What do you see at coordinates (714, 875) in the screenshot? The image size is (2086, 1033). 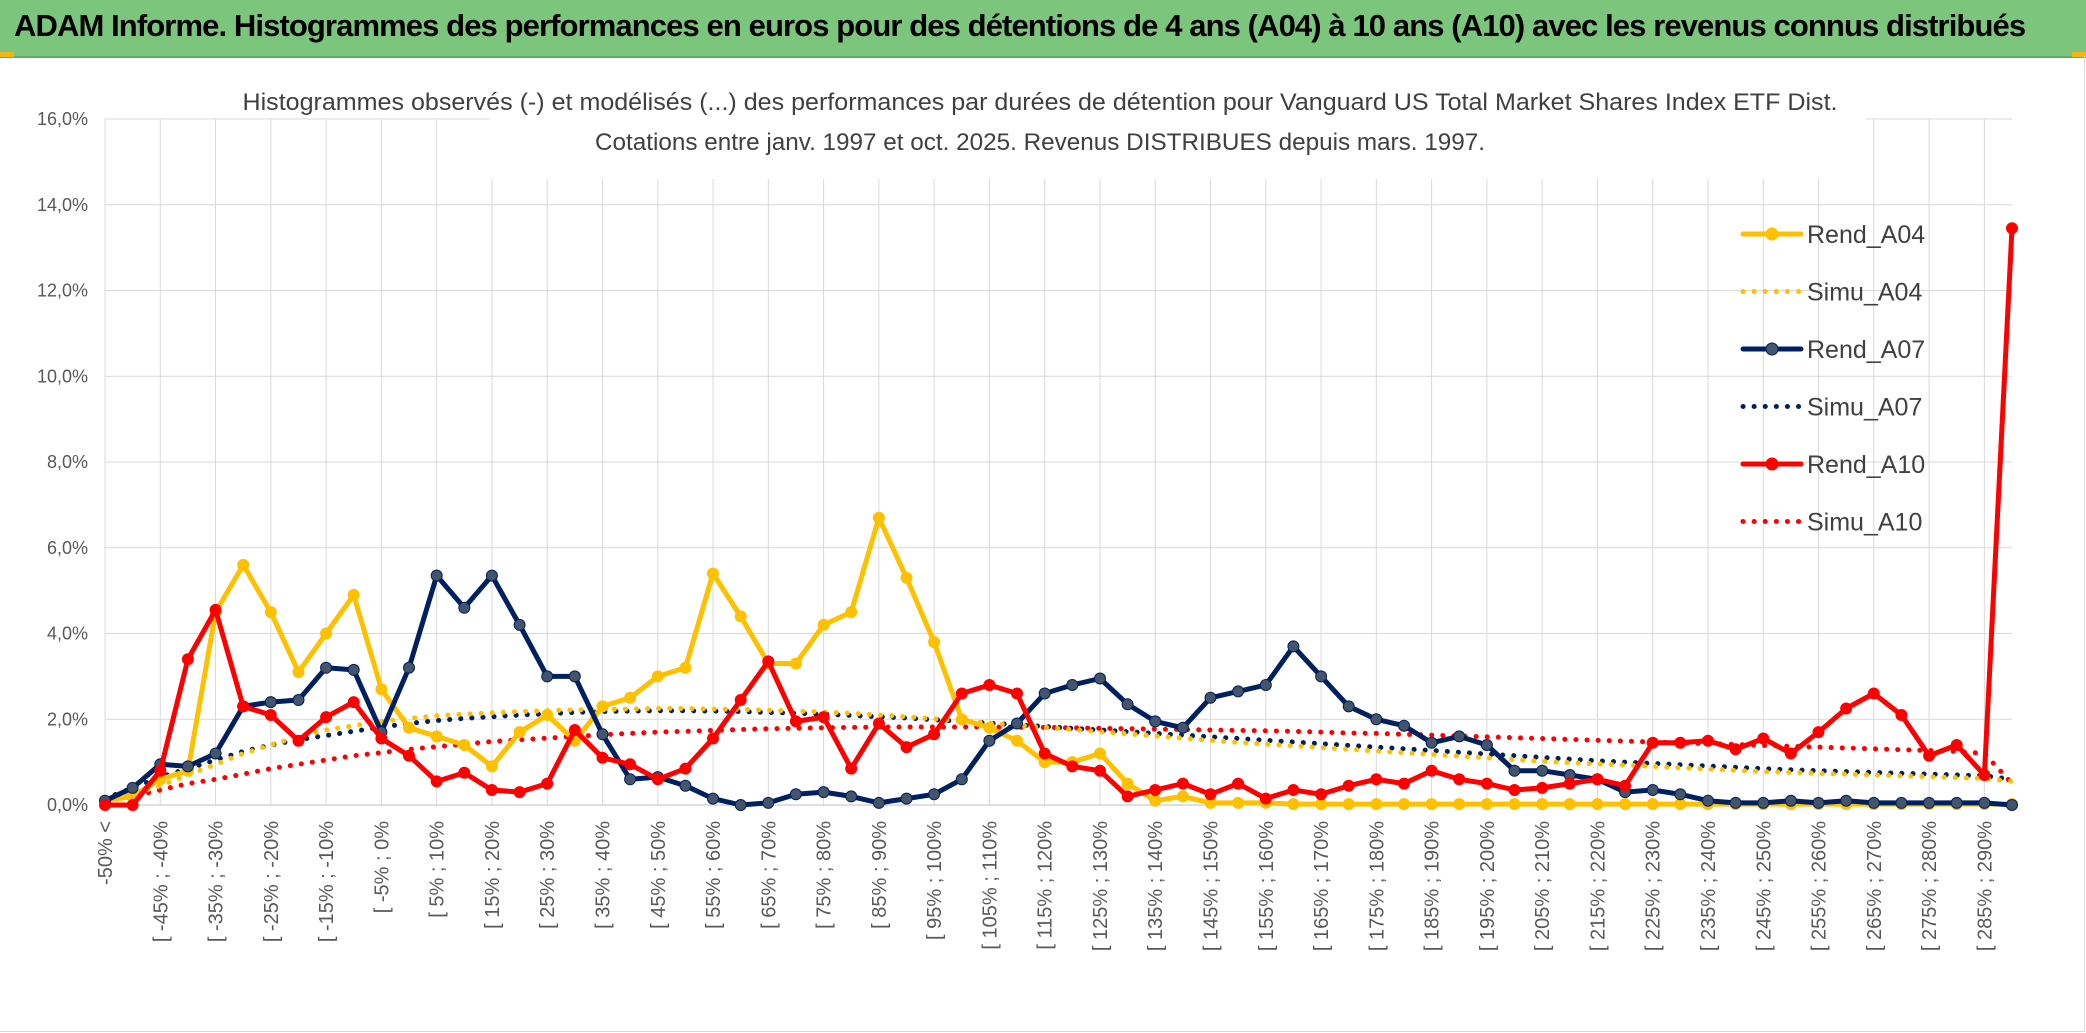 I see `x-tick-label: [ 55% ; 60%` at bounding box center [714, 875].